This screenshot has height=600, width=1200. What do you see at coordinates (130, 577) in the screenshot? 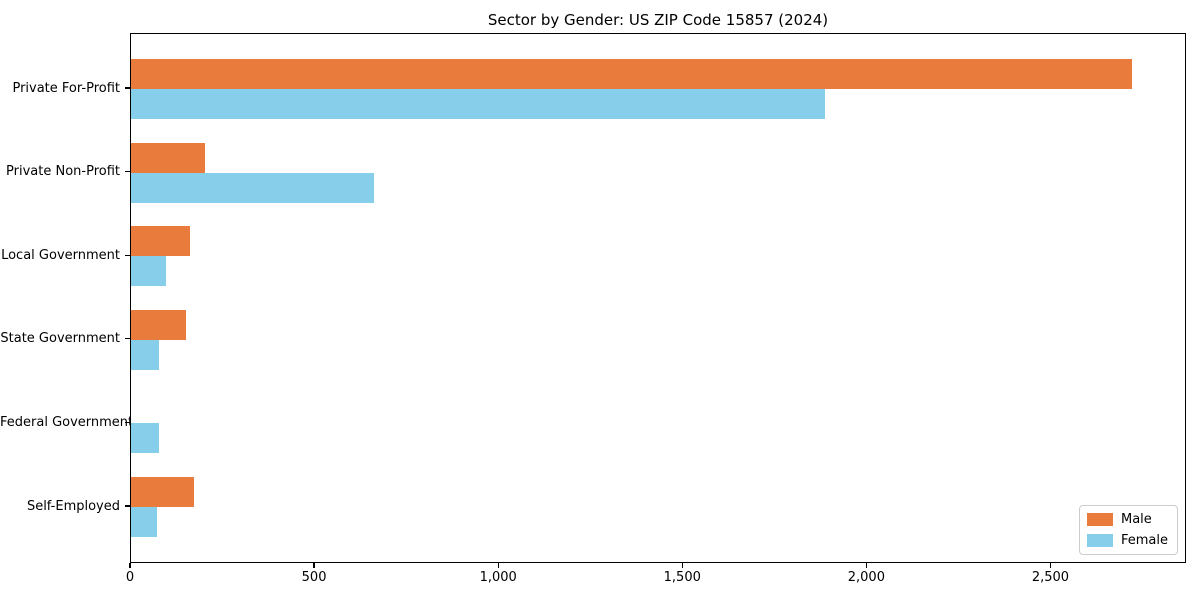
I see `x-axis-label-0: 0` at bounding box center [130, 577].